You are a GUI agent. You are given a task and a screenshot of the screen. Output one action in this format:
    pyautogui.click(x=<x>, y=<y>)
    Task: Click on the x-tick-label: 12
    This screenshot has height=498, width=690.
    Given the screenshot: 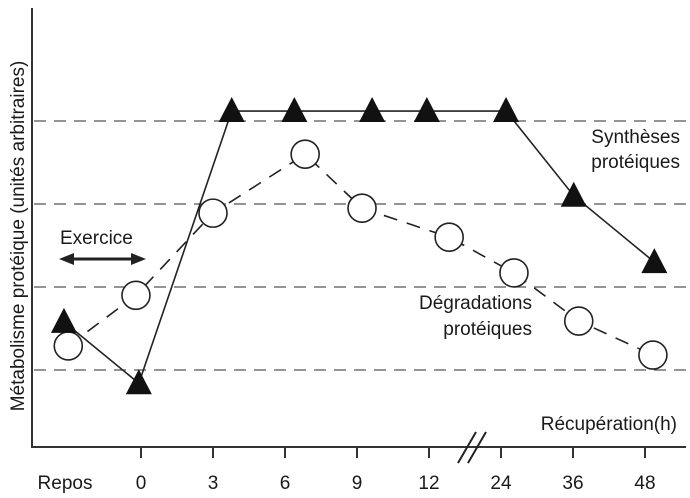 What is the action you would take?
    pyautogui.click(x=428, y=483)
    